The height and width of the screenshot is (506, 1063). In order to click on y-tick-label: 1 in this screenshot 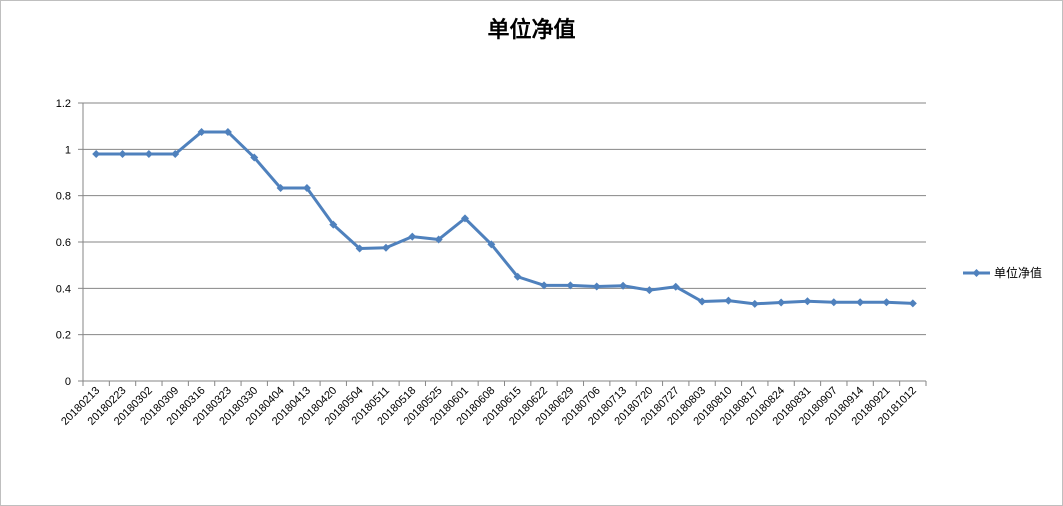, I will do `click(68, 150)`.